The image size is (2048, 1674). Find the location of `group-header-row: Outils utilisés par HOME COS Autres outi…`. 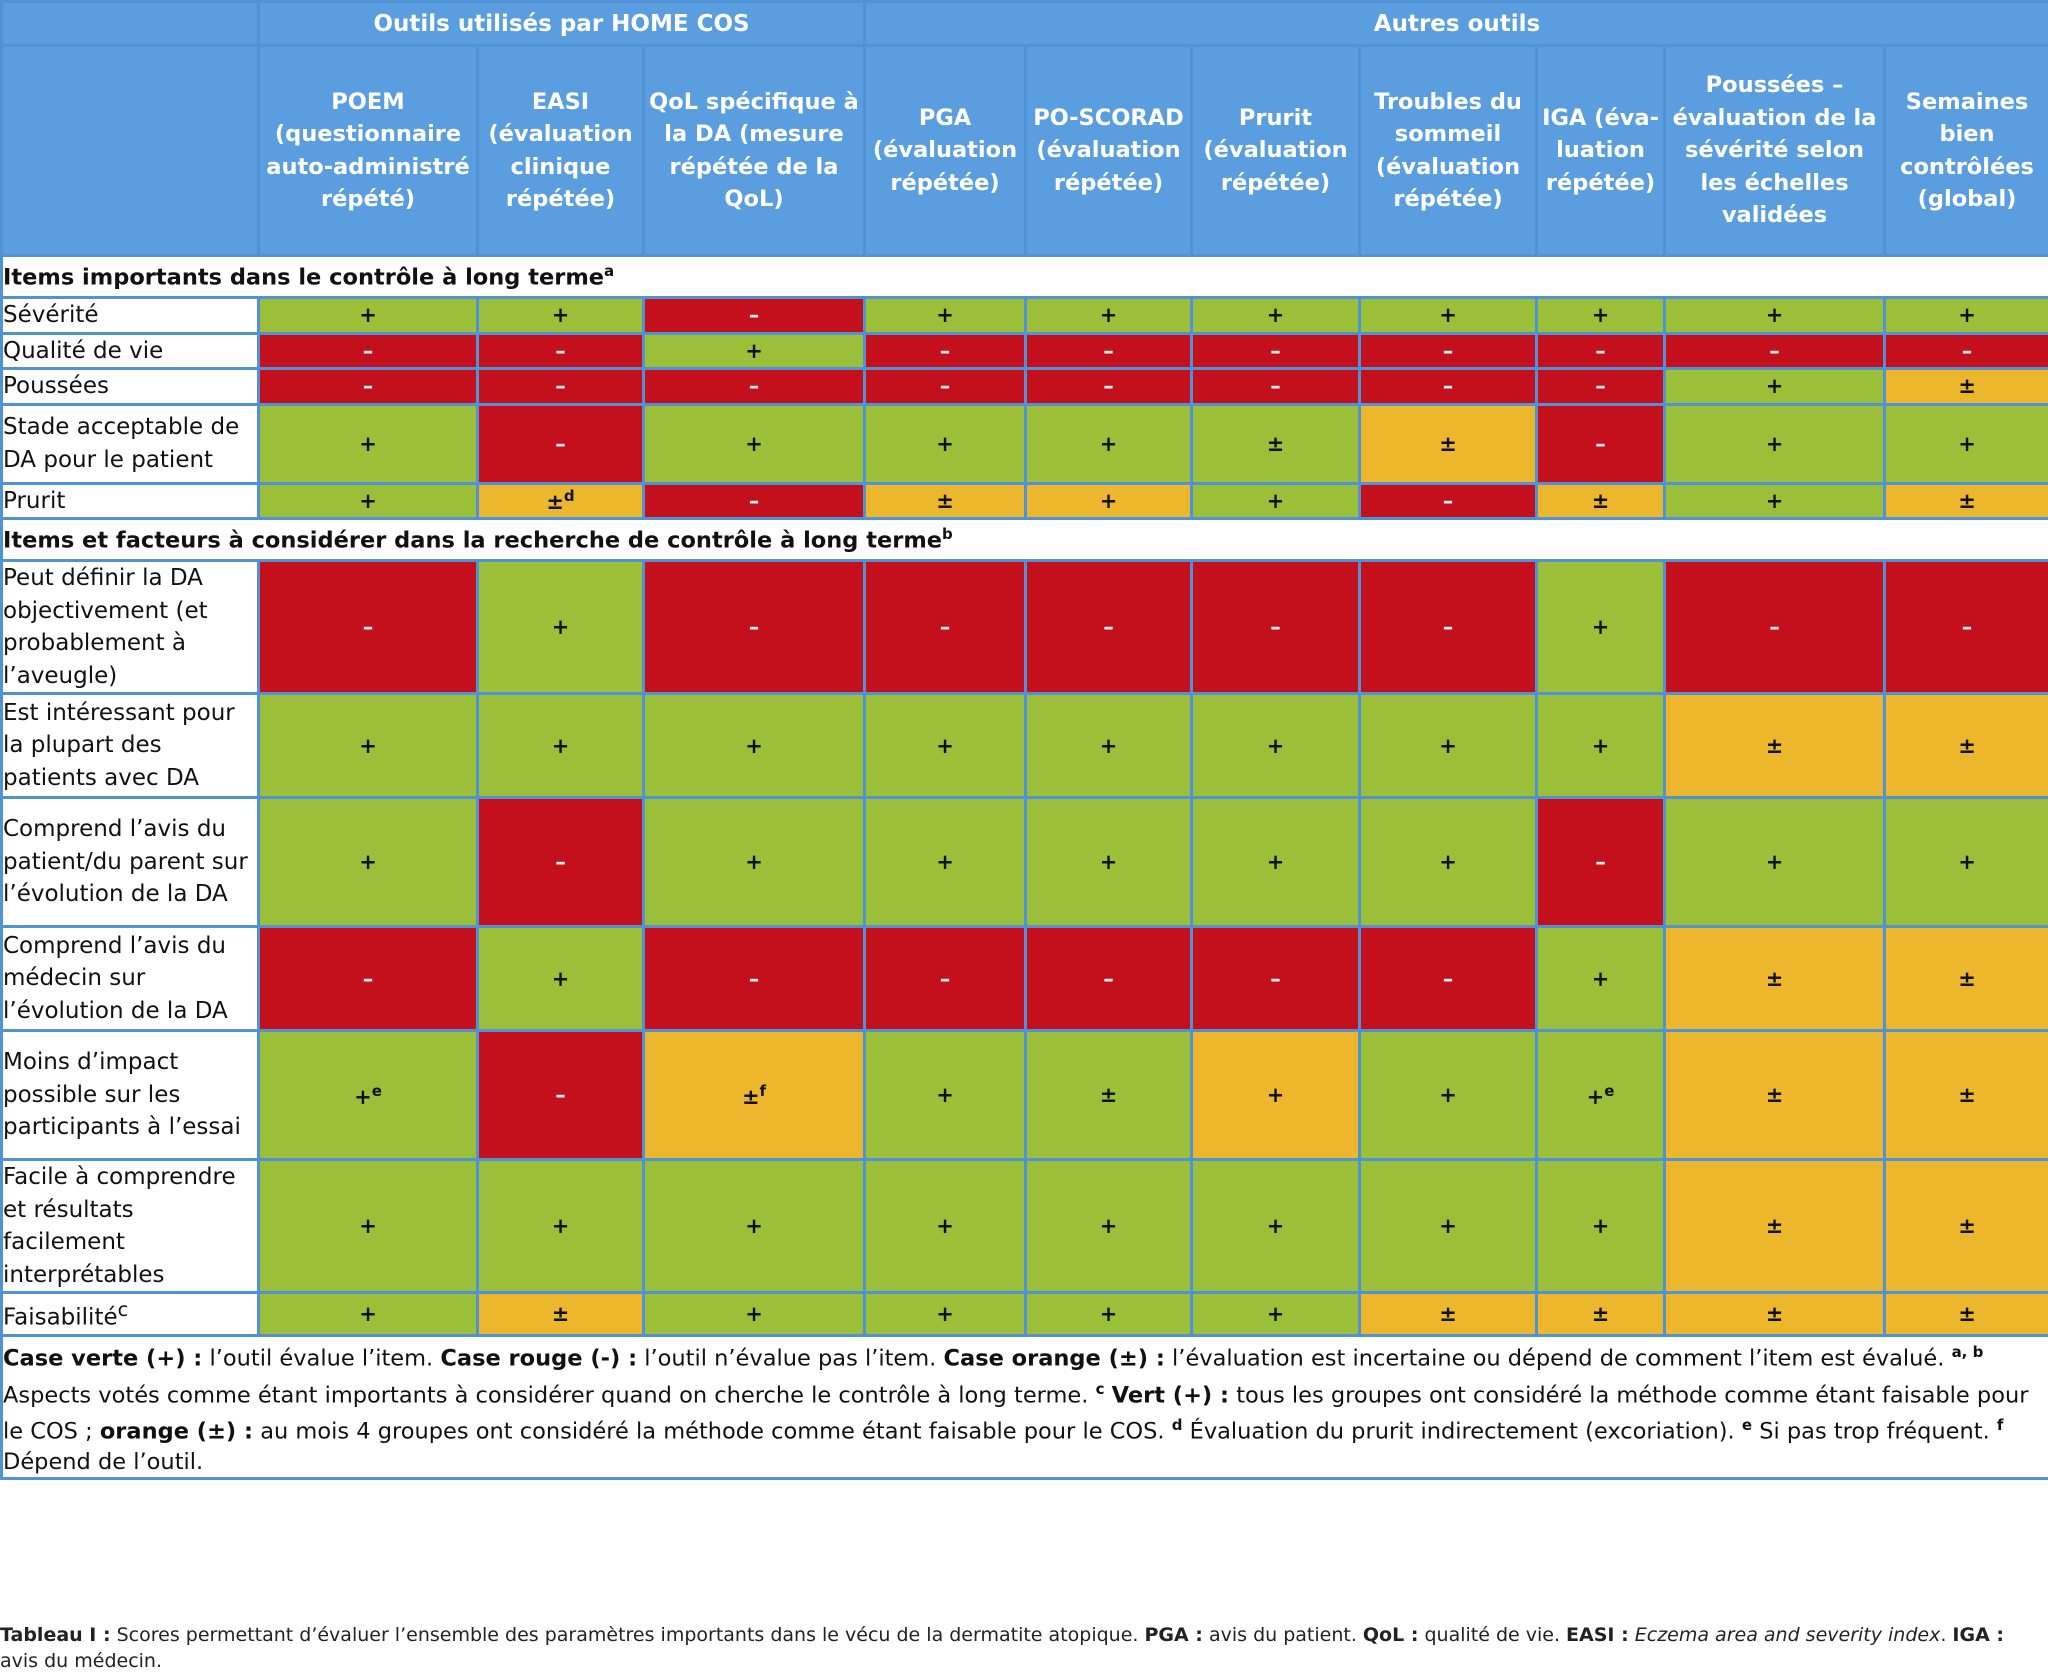

group-header-row: Outils utilisés par HOME COS Autres outi… is located at coordinates (1024, 23).